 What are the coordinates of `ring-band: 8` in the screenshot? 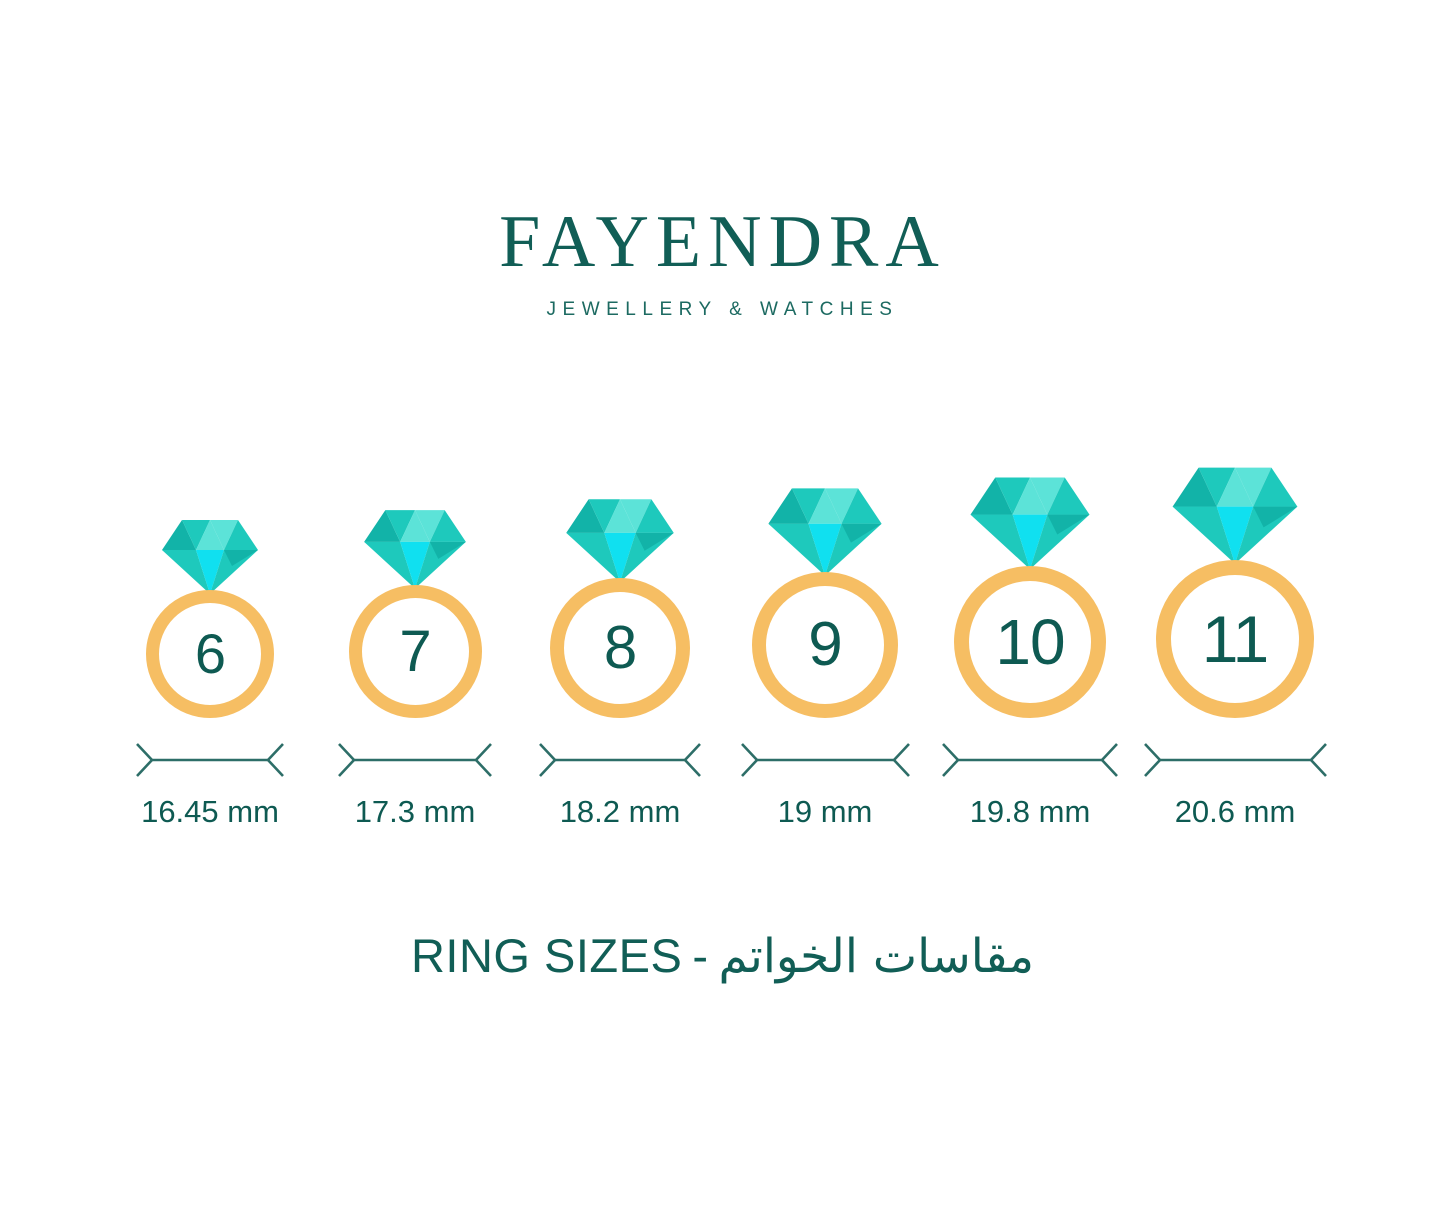 It's located at (620, 648).